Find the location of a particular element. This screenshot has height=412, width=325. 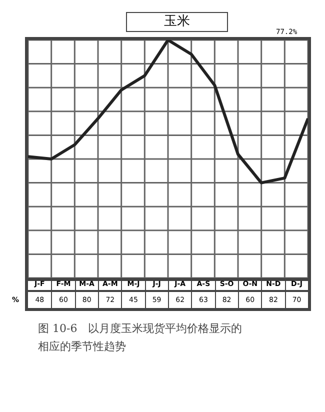

chart-title: 玉米 is located at coordinates (177, 22).